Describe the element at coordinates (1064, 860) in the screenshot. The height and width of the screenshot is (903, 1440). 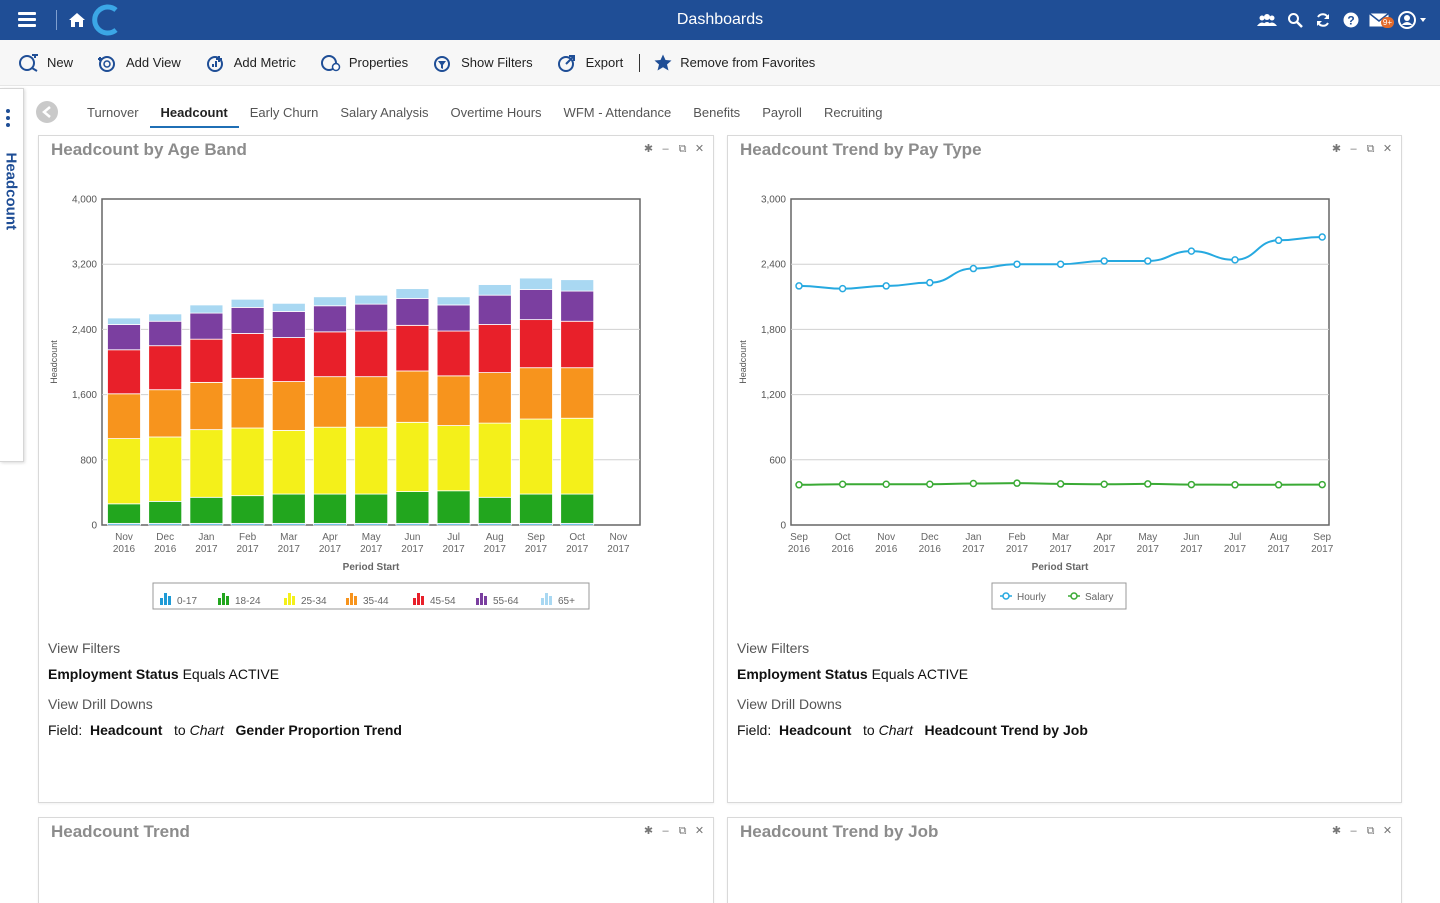
I see `panel-headcount-trend-by-job: Headcount Trend by Job ✱ – ⧉ ✕` at that location.